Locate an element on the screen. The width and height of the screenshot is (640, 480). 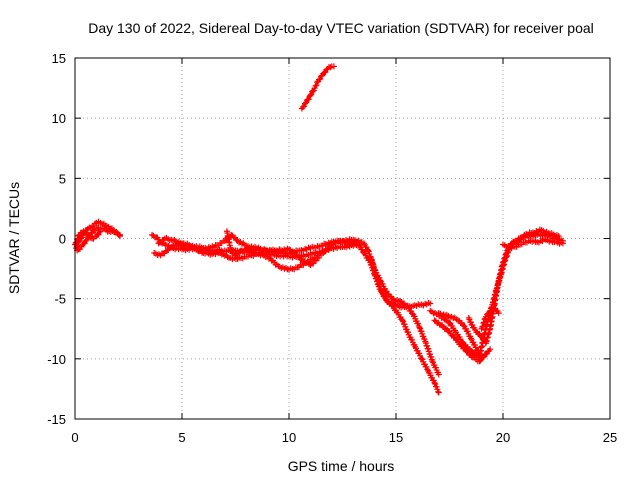
series-arc-3a is located at coordinates (399, 319).